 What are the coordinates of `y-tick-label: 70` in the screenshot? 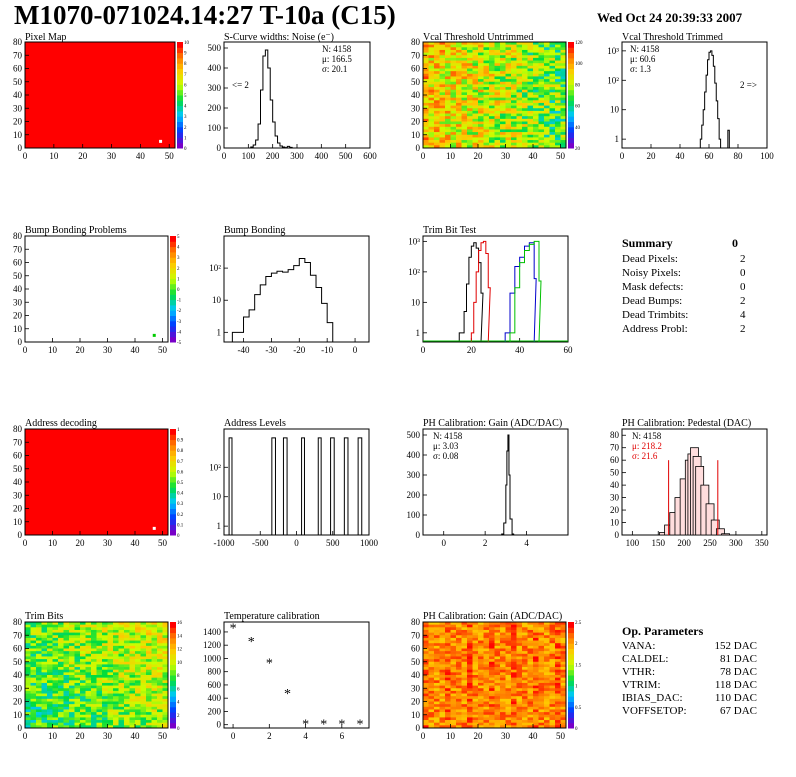 It's located at (416, 635).